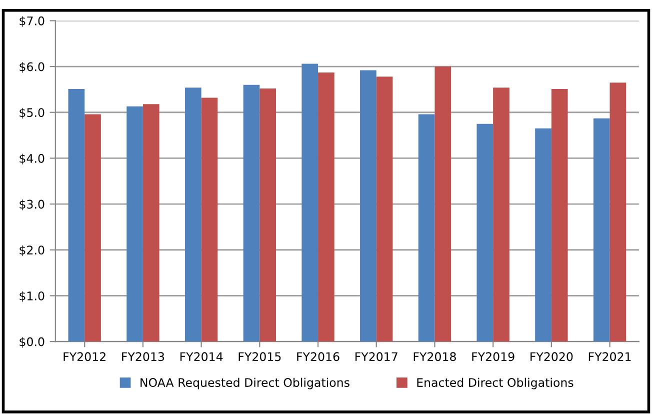 The image size is (652, 414). Describe the element at coordinates (201, 357) in the screenshot. I see `x-tick-label: FY2014` at that location.